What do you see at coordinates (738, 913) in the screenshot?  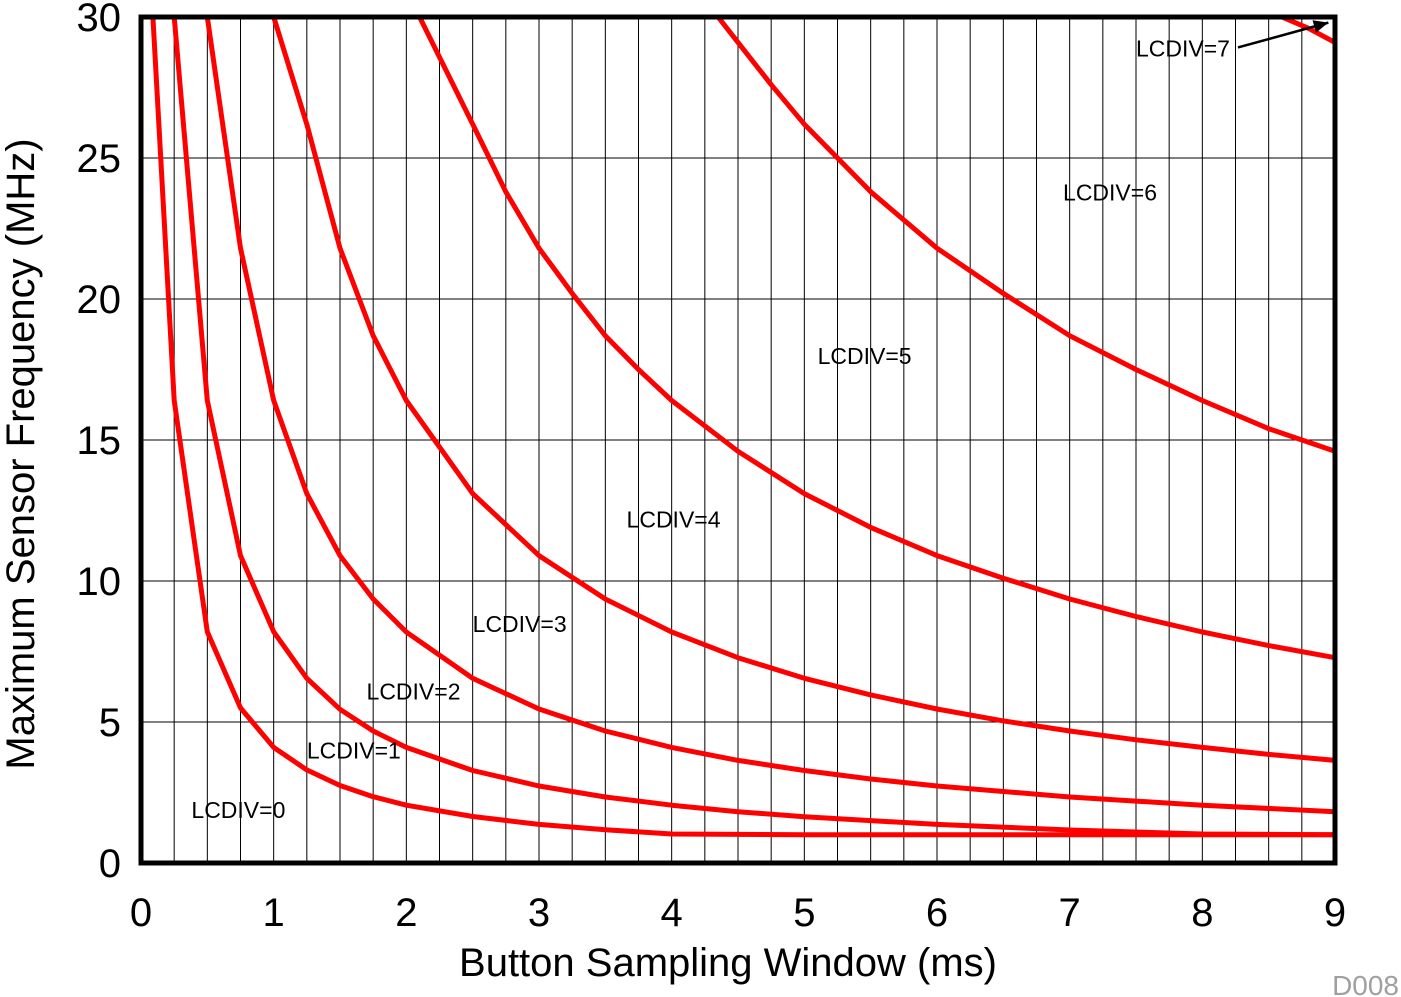 I see `x-tick-labels: 0 1 2 3 4 5 6 7 8 9` at bounding box center [738, 913].